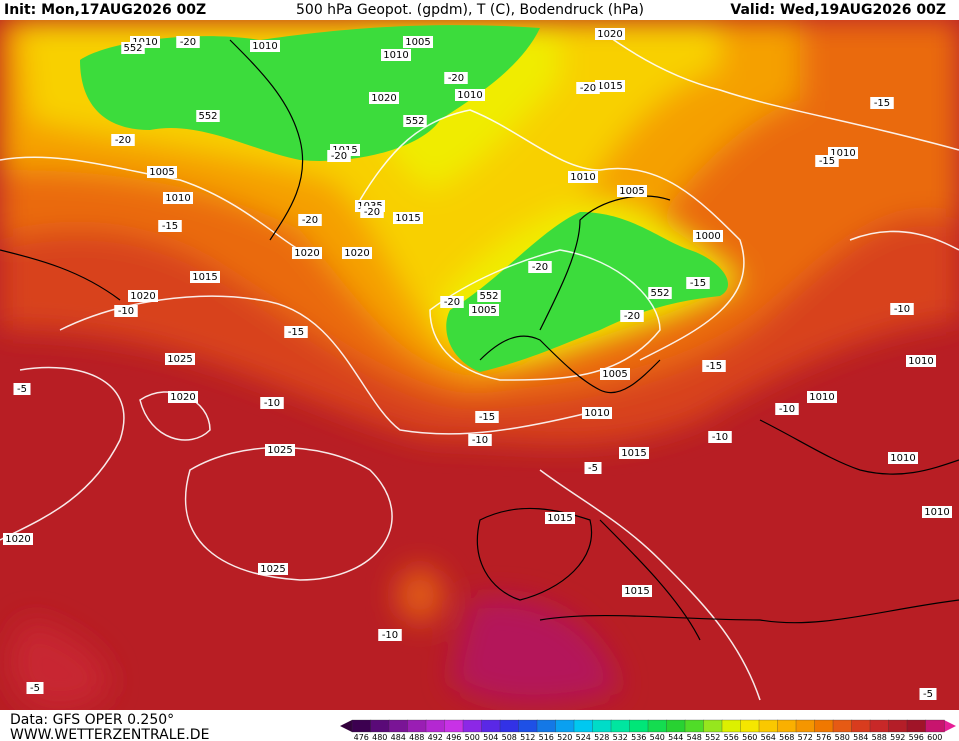  What do you see at coordinates (916, 737) in the screenshot?
I see `colorbar-label: 596` at bounding box center [916, 737].